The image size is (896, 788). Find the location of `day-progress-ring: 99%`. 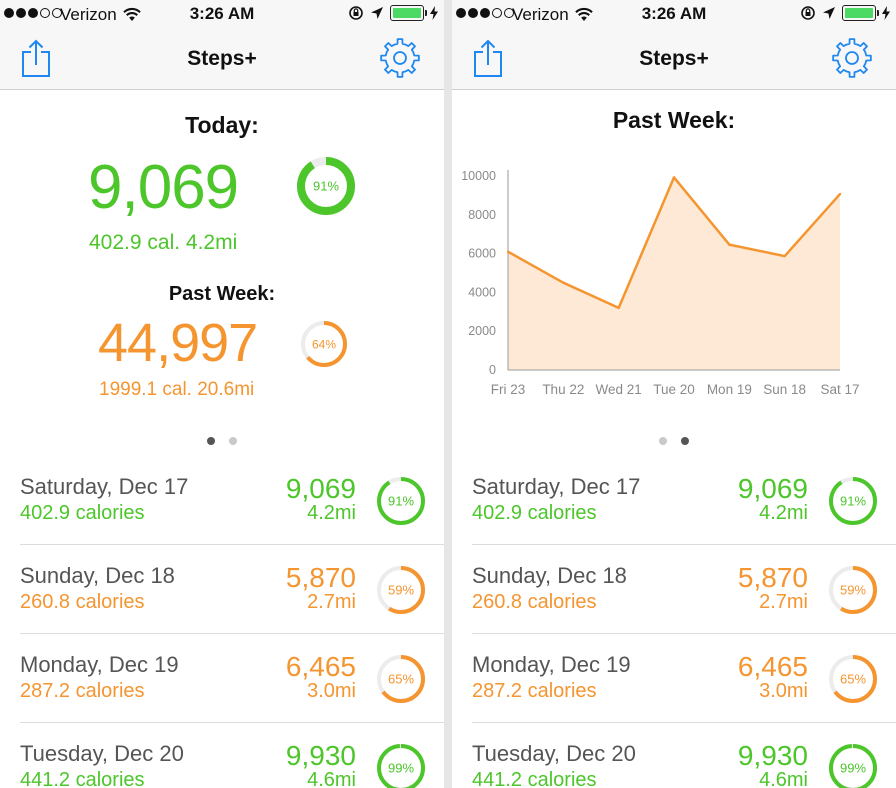

day-progress-ring: 99% is located at coordinates (401, 766).